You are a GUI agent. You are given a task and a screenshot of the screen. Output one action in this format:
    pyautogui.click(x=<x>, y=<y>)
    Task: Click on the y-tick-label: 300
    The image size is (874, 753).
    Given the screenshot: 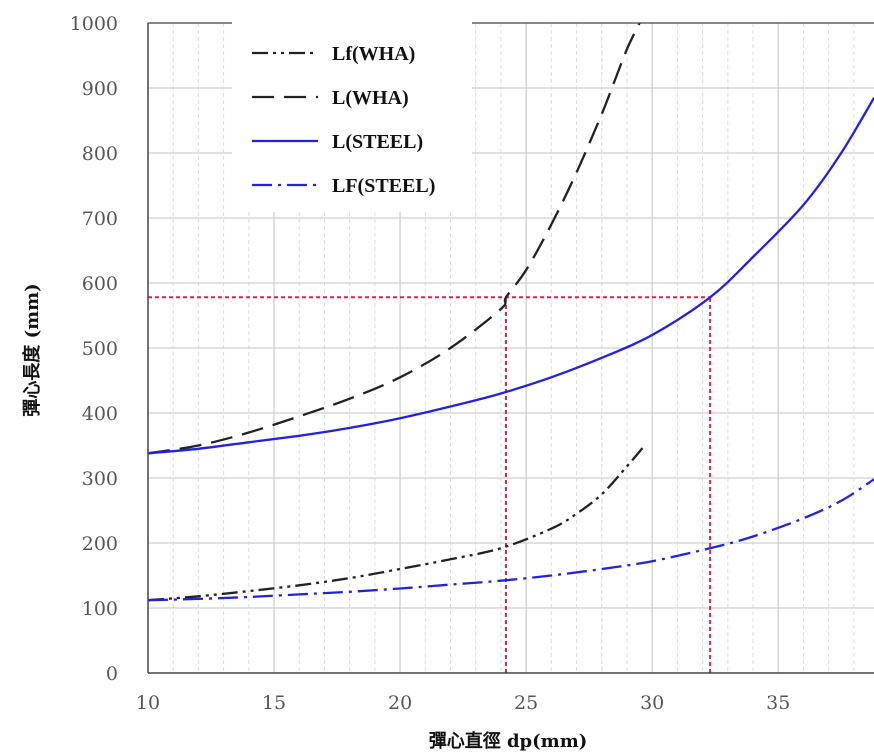 What is the action you would take?
    pyautogui.click(x=100, y=479)
    